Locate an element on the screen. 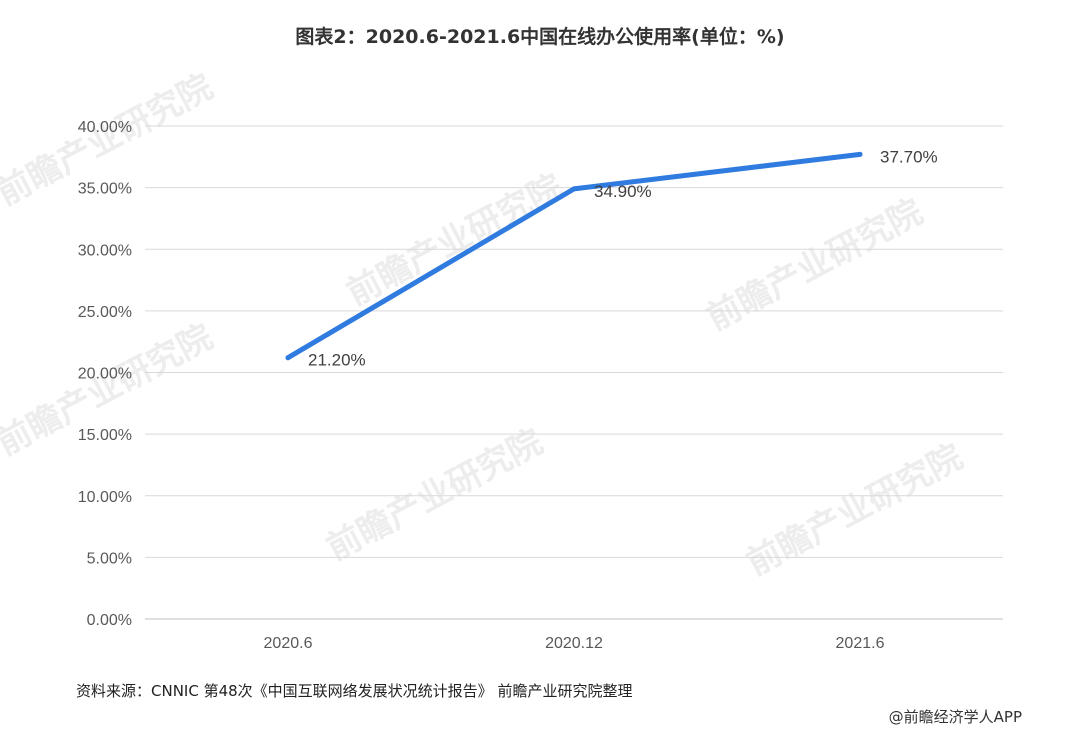 The image size is (1080, 745). data-label: 37.70% is located at coordinates (909, 156).